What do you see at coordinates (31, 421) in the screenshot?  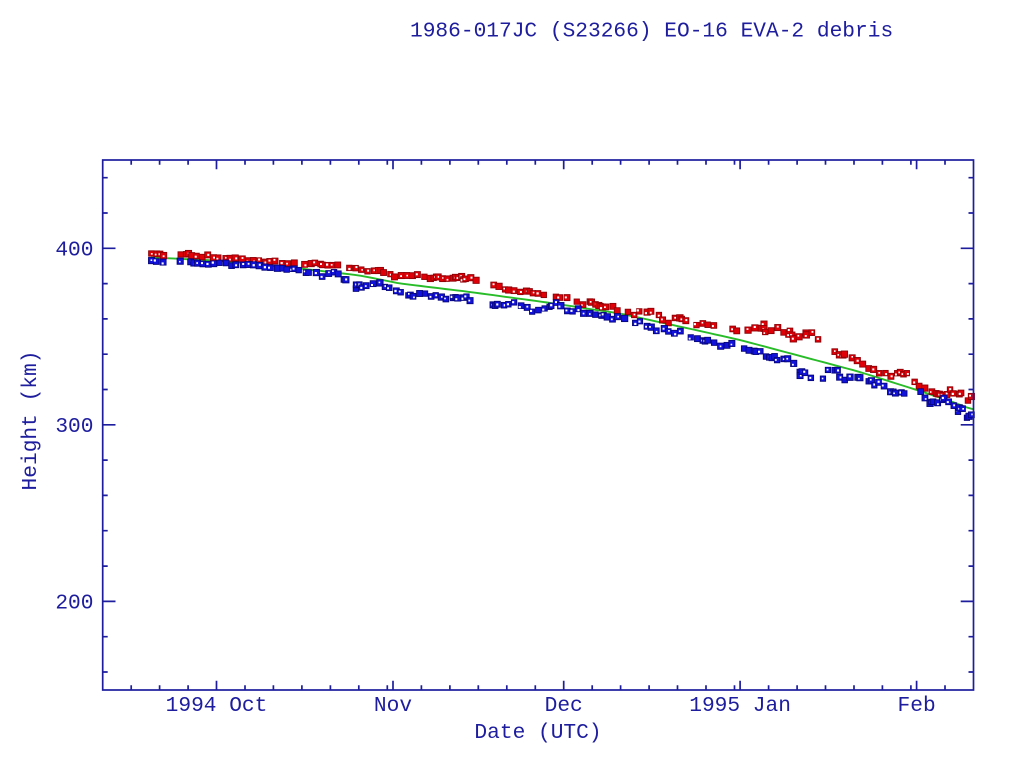 I see `svg-text: Height (km)` at bounding box center [31, 421].